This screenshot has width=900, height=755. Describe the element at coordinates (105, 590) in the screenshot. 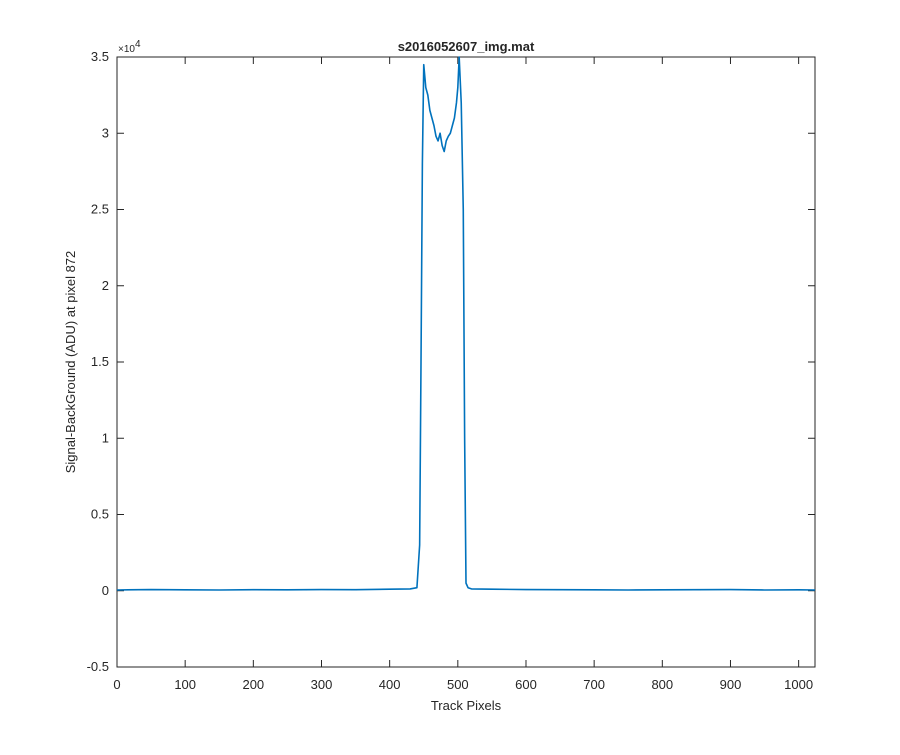

I see `y-tick-label: 0` at that location.